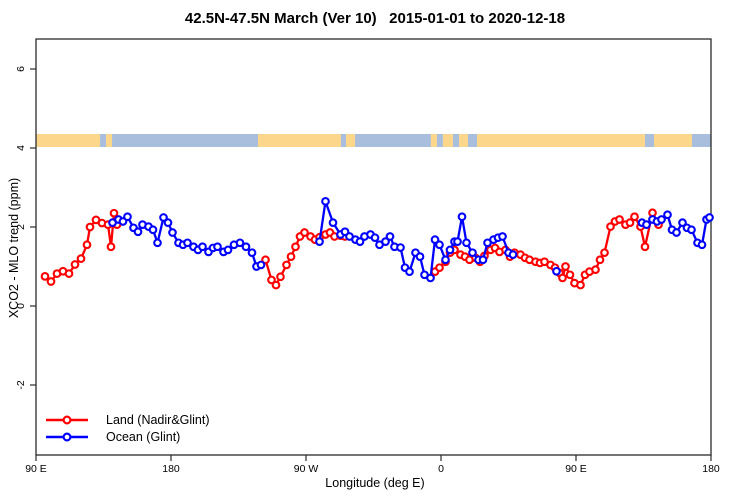  I want to click on x-axis-label: Longitude (deg E), so click(375, 483).